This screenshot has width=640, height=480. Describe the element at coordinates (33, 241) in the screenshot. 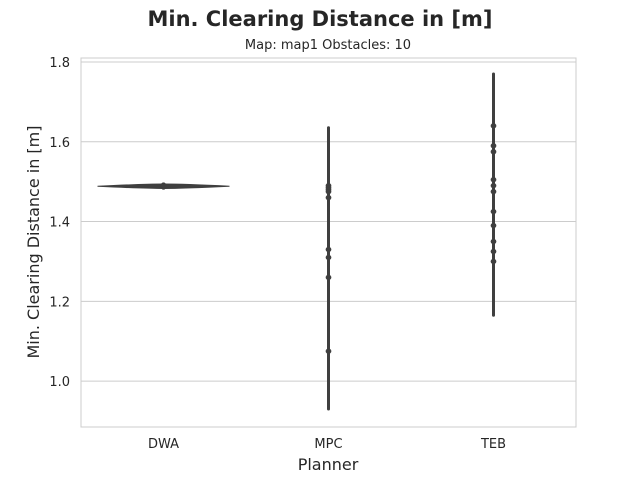

I see `y-axis-label: Min. Clearing Distance in [m]` at that location.